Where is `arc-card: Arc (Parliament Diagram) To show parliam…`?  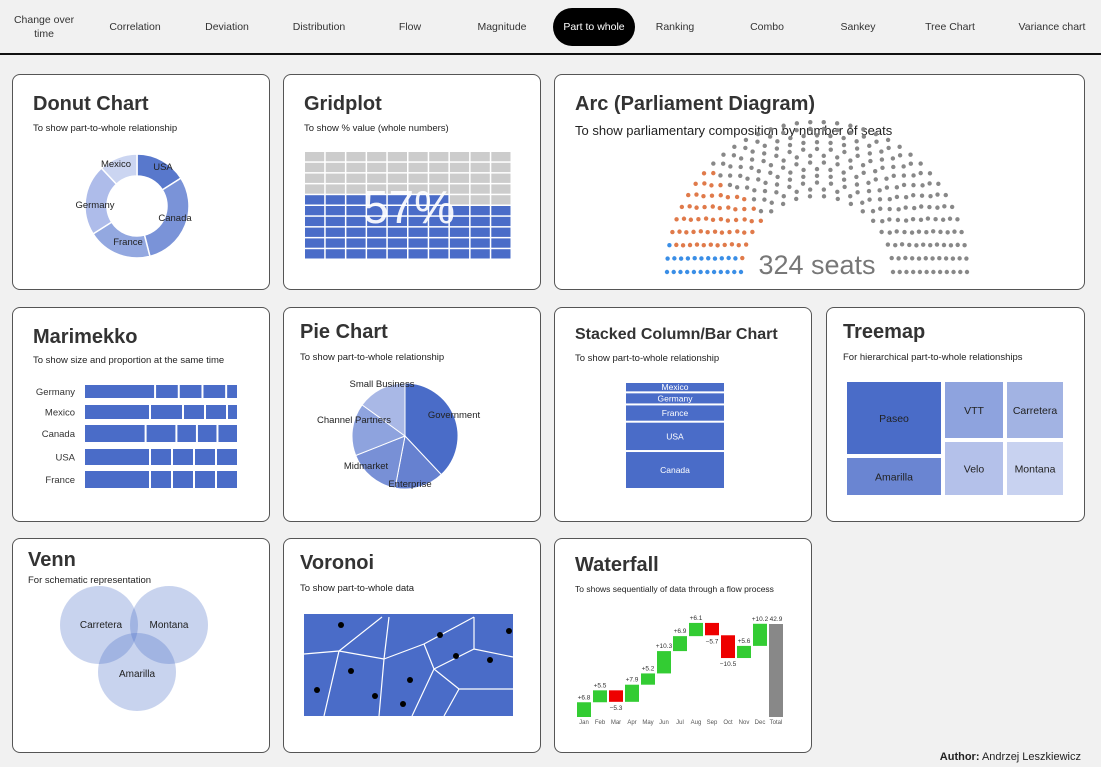 arc-card: Arc (Parliament Diagram) To show parliam… is located at coordinates (819, 182).